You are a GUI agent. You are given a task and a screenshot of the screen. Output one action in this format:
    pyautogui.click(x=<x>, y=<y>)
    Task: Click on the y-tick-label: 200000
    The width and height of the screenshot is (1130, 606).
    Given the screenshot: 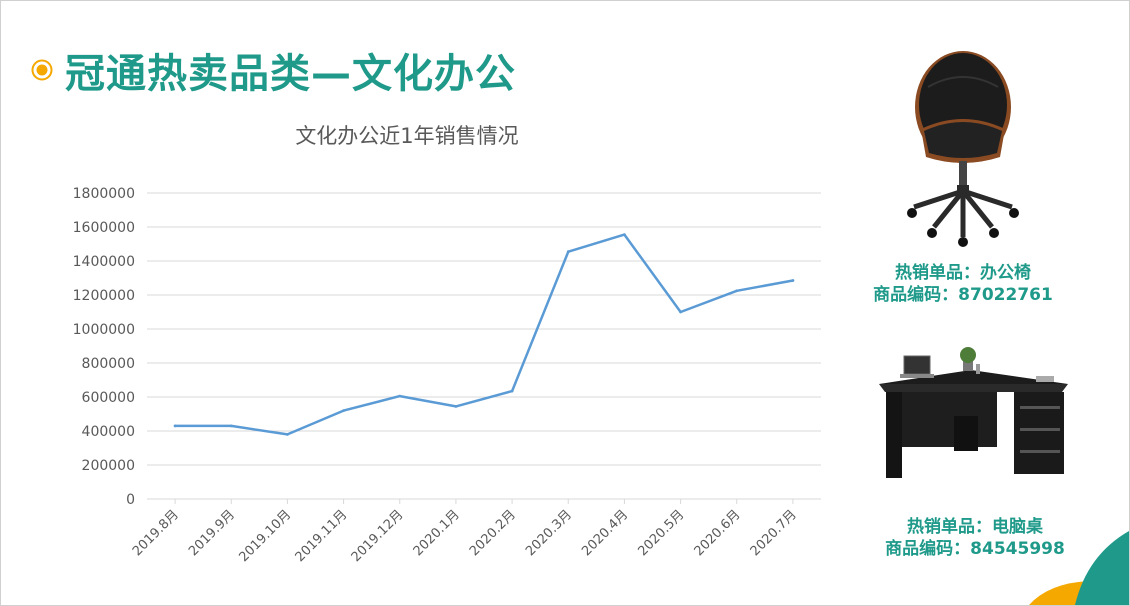 What is the action you would take?
    pyautogui.click(x=108, y=466)
    